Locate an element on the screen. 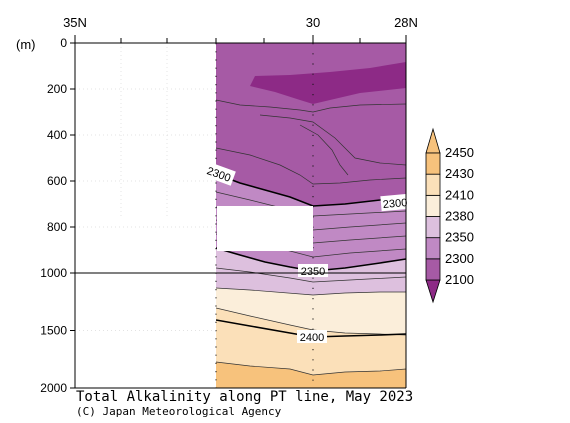 Image resolution: width=570 pixels, height=423 pixels. colorbar: 2100 2300 2350 2380 2410 2430 2450 is located at coordinates (449, 215).